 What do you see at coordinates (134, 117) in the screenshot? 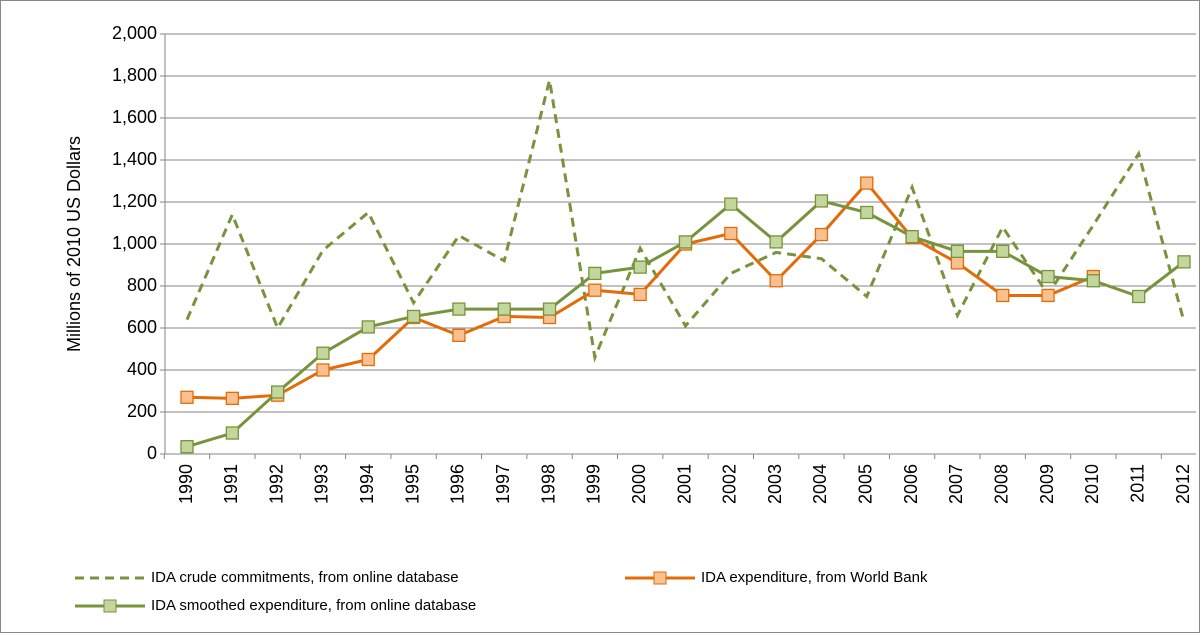
I see `y-tick-label: 1,600` at bounding box center [134, 117].